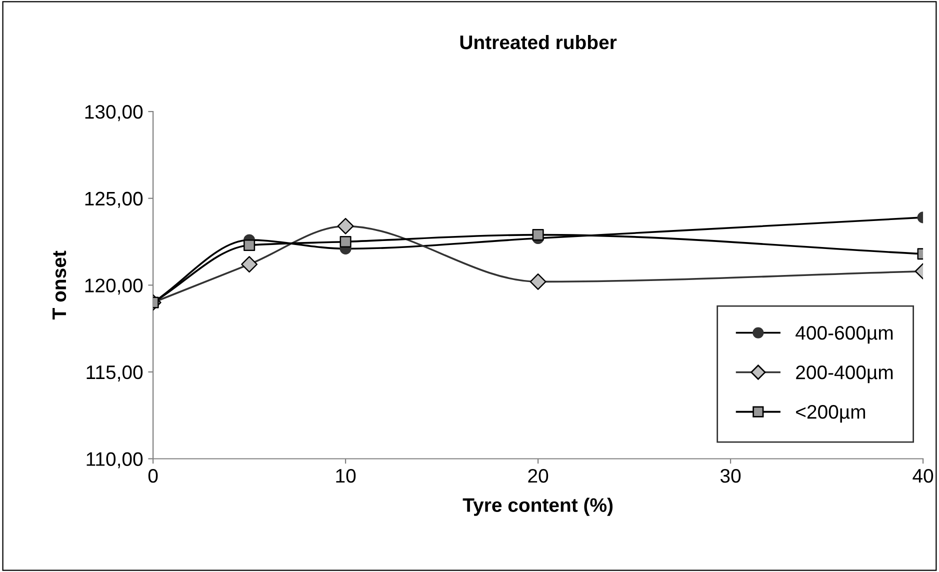 Image resolution: width=939 pixels, height=572 pixels. I want to click on x-tick-label: 40, so click(923, 475).